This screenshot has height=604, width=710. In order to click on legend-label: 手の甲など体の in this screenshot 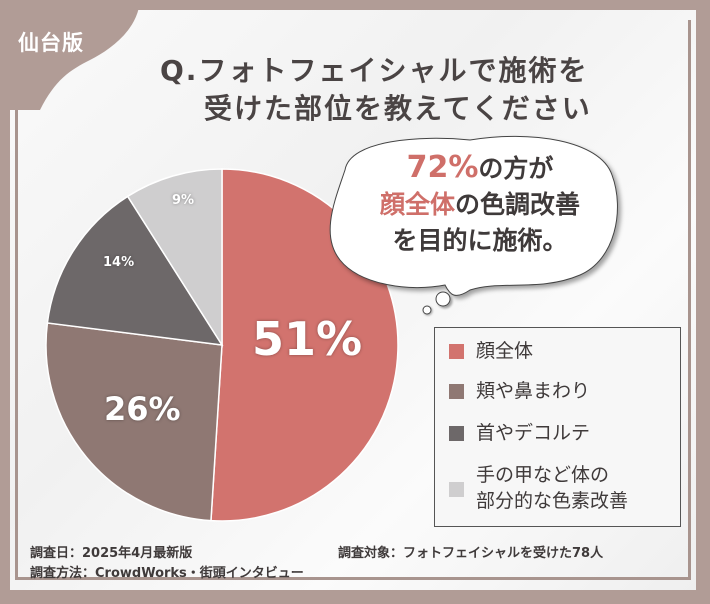, I will do `click(543, 475)`.